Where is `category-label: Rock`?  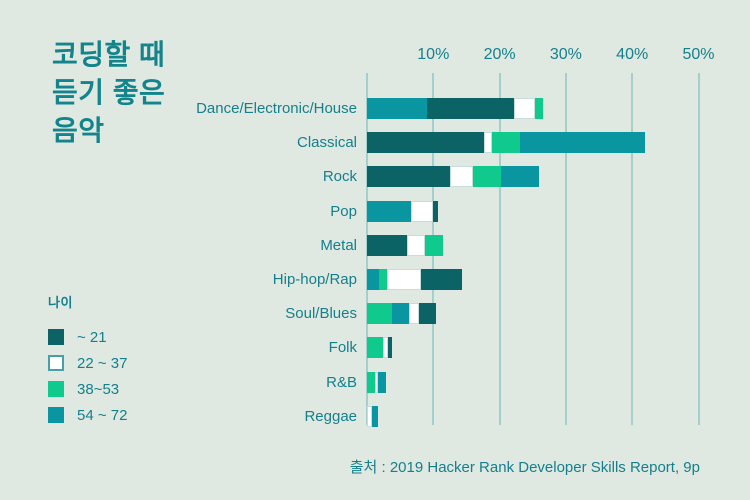 category-label: Rock is located at coordinates (339, 177).